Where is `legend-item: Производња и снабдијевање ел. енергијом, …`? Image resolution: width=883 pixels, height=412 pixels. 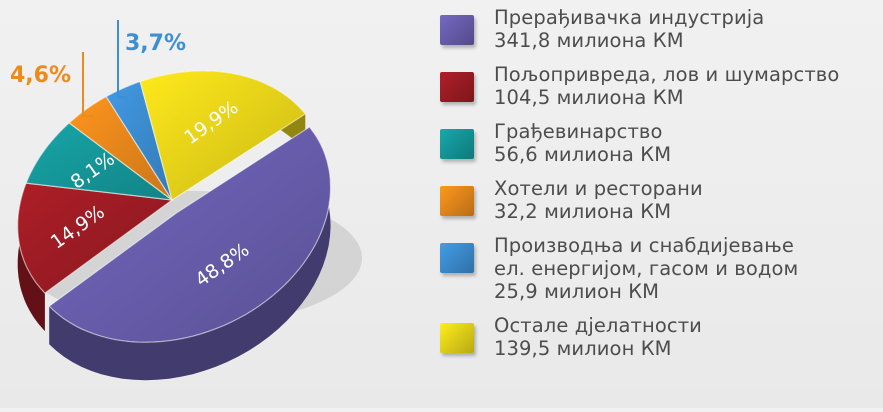
legend-item: Производња и снабдијевање ел. енергијом, … is located at coordinates (660, 268).